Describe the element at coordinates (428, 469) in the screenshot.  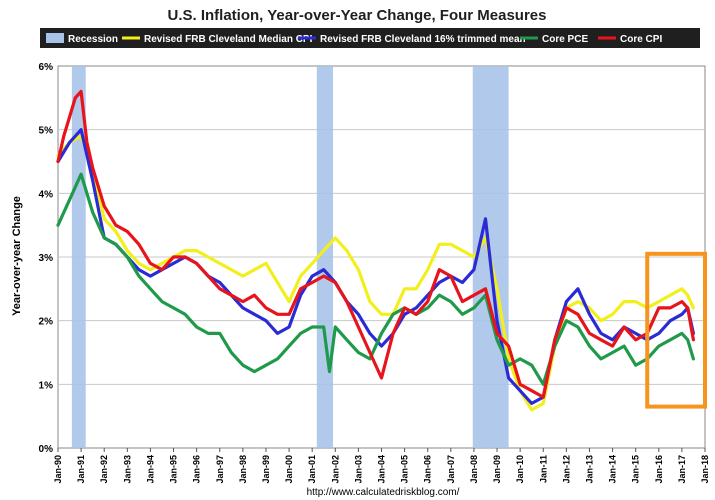
I see `x-tick-label: Jan-06` at that location.